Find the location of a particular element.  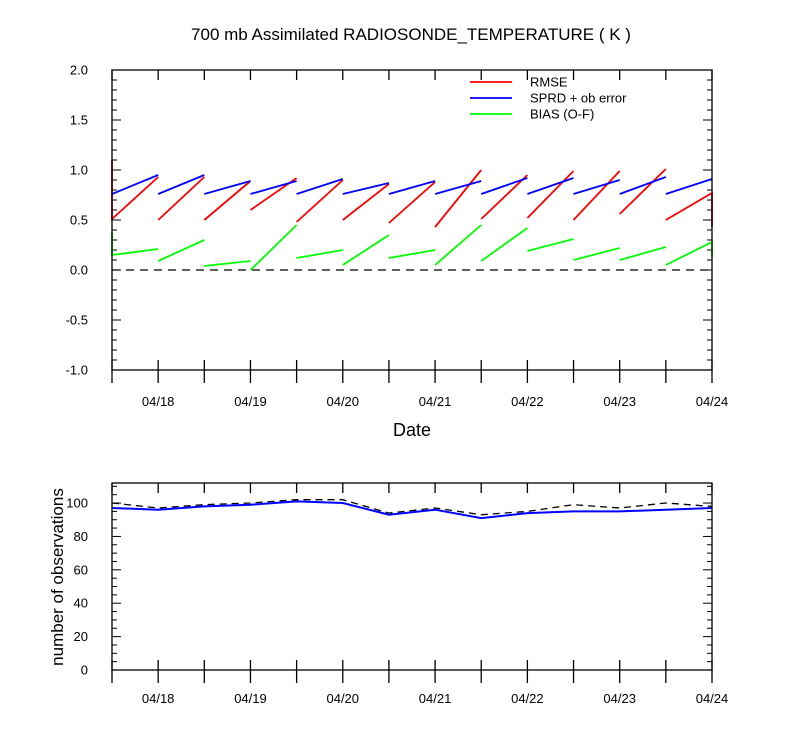

y-tick-label: 20 is located at coordinates (81, 636).